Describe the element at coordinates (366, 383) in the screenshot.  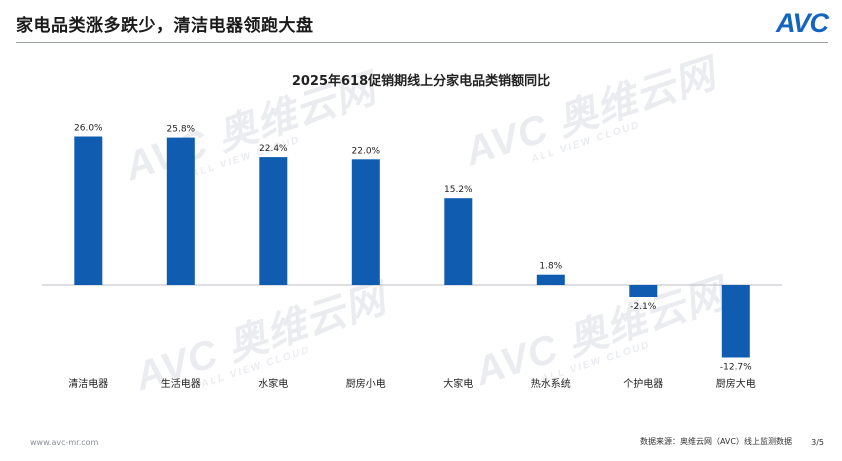
I see `category-label: 厨房小电` at that location.